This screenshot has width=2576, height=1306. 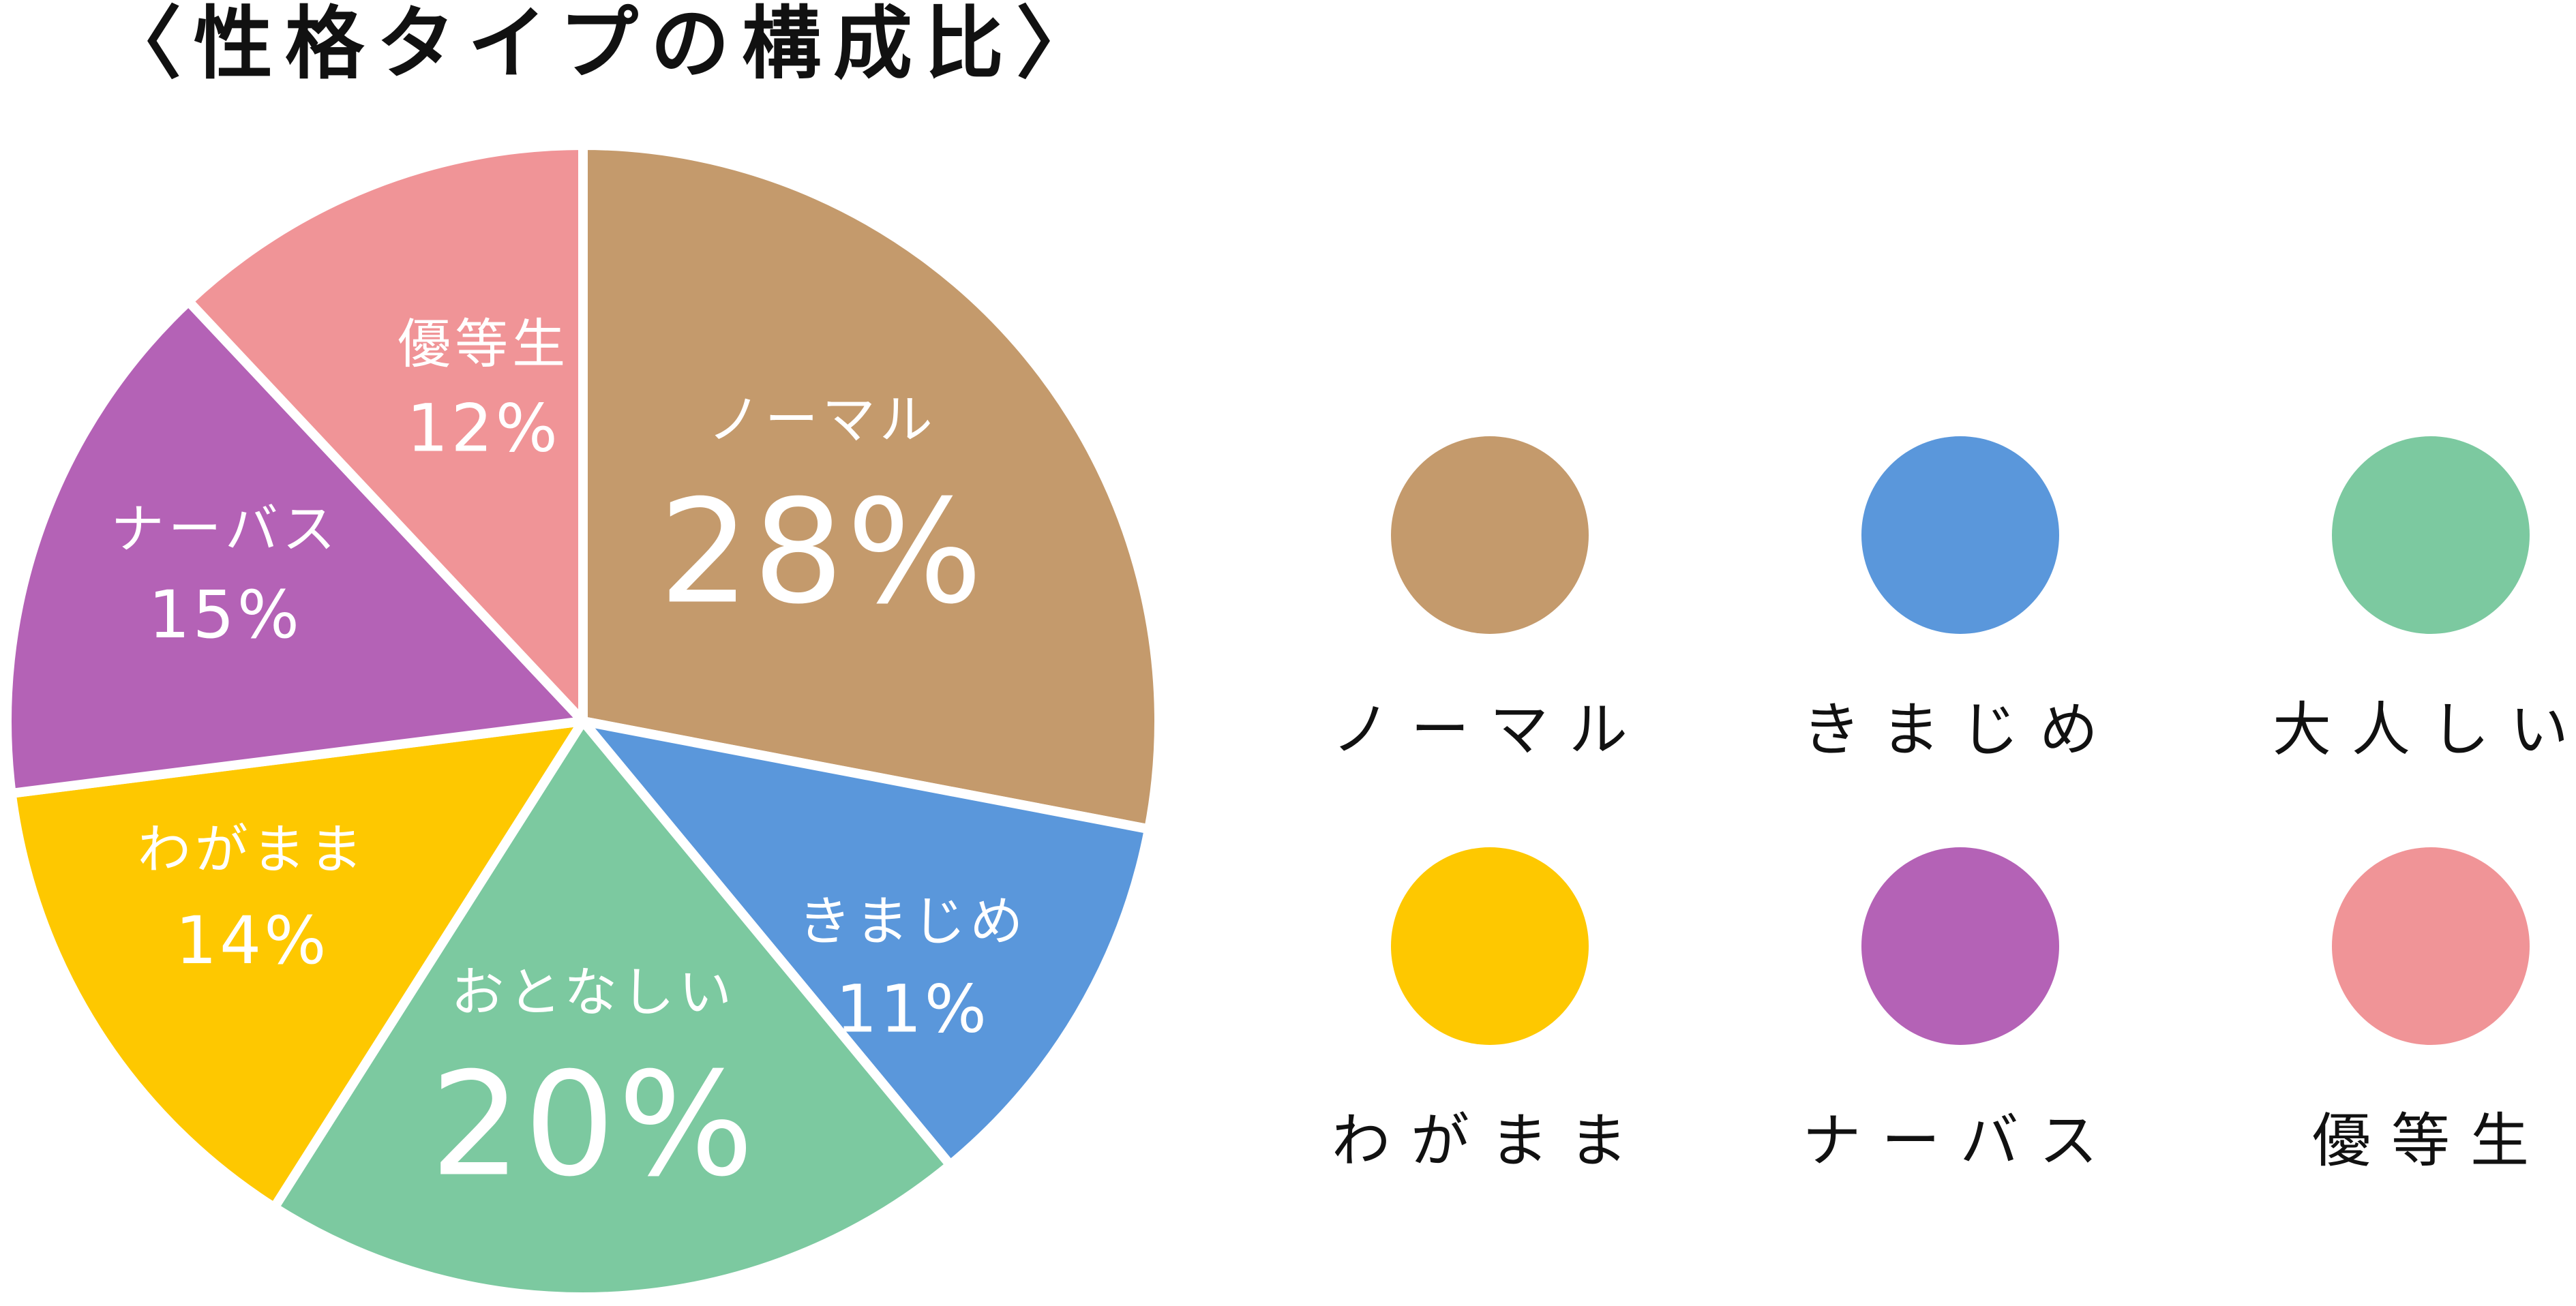 I want to click on slice-value-label-majime: 11%, so click(x=912, y=1009).